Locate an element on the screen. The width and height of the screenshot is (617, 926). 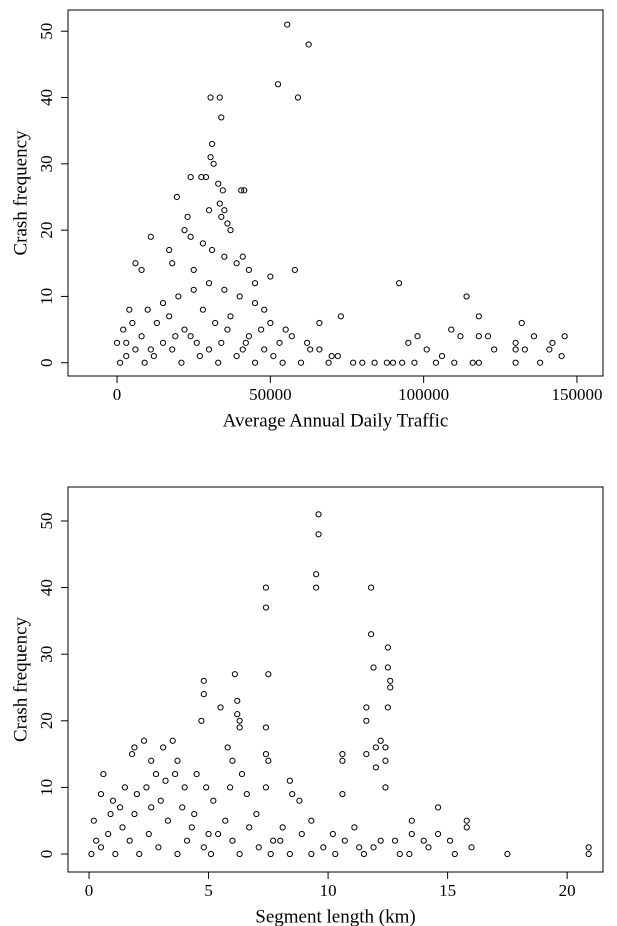
y-tick-label: 40 is located at coordinates (46, 97).